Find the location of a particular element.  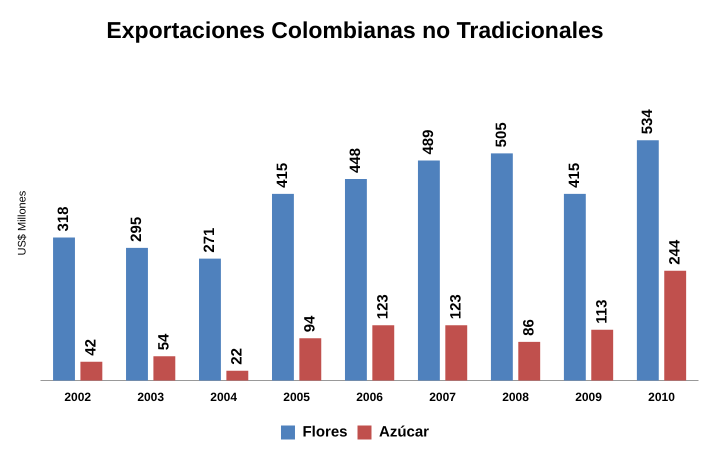

x-tick-label: 2005 is located at coordinates (296, 397).